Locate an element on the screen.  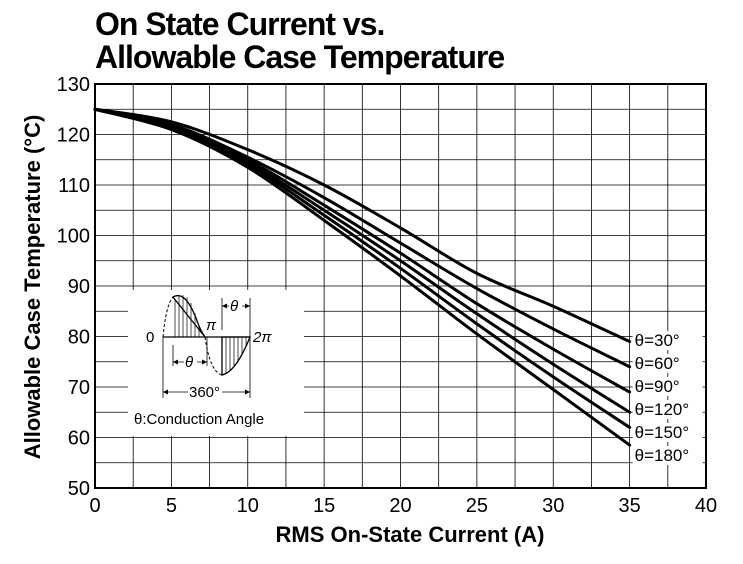
x-tick-label: 35 is located at coordinates (630, 506).